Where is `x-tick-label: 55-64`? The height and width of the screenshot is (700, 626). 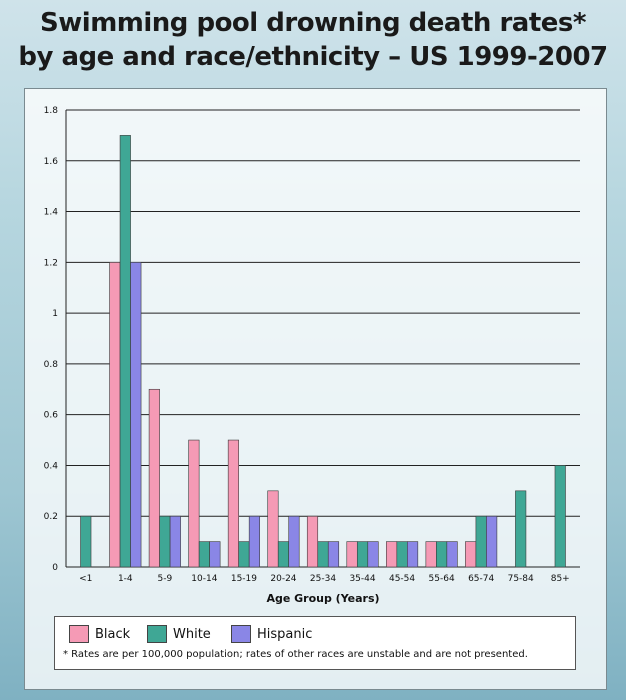 x-tick-label: 55-64 is located at coordinates (442, 579).